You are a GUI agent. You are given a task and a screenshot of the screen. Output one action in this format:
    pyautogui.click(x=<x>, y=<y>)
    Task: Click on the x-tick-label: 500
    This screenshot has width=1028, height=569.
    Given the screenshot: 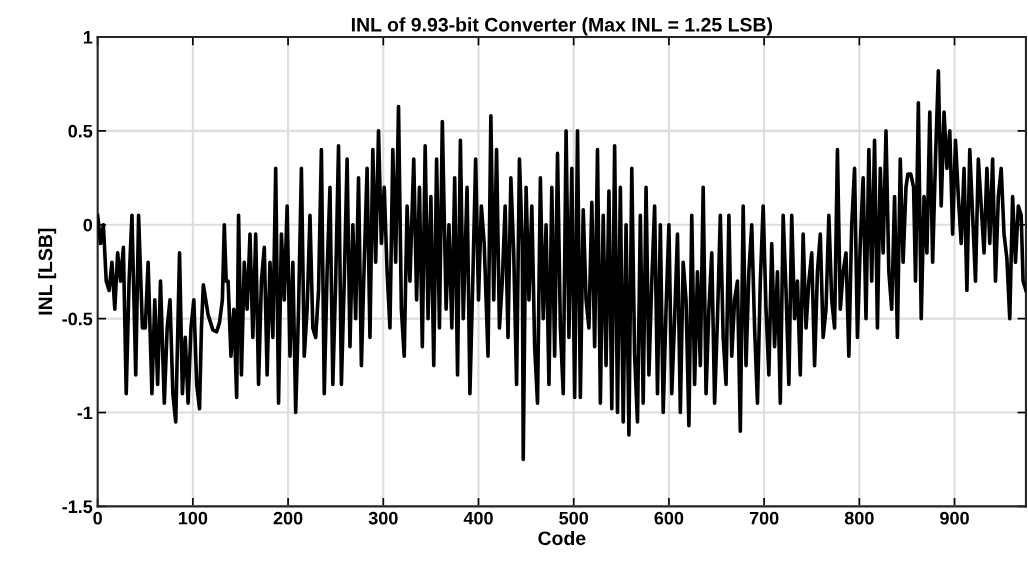 What is the action you would take?
    pyautogui.click(x=574, y=518)
    